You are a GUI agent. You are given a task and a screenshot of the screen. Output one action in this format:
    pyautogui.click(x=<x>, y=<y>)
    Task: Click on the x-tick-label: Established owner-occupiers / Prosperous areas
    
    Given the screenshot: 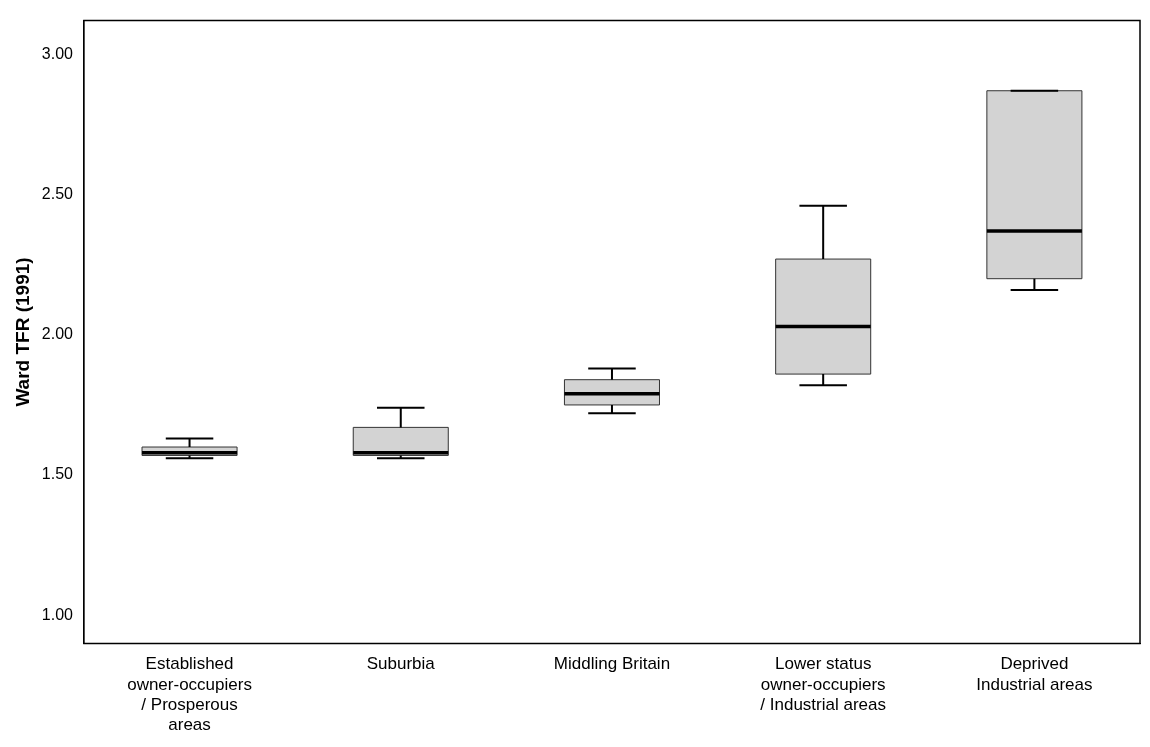 What is the action you would take?
    pyautogui.click(x=189, y=694)
    